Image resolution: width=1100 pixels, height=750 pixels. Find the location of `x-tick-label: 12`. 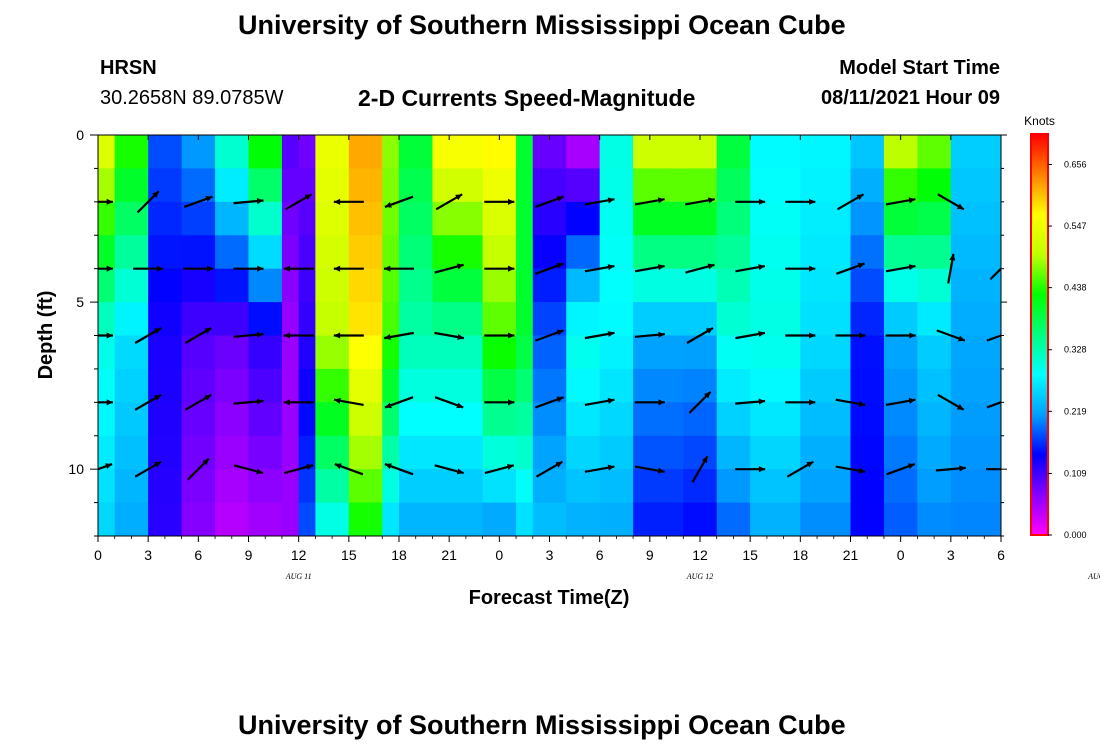

x-tick-label: 12 is located at coordinates (700, 555).